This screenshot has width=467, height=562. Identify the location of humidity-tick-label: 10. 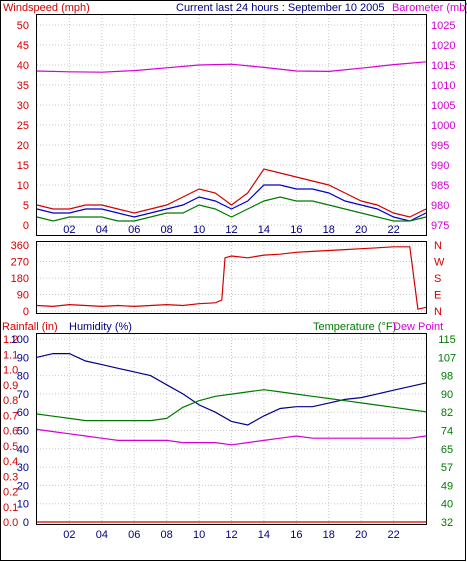
(23, 505).